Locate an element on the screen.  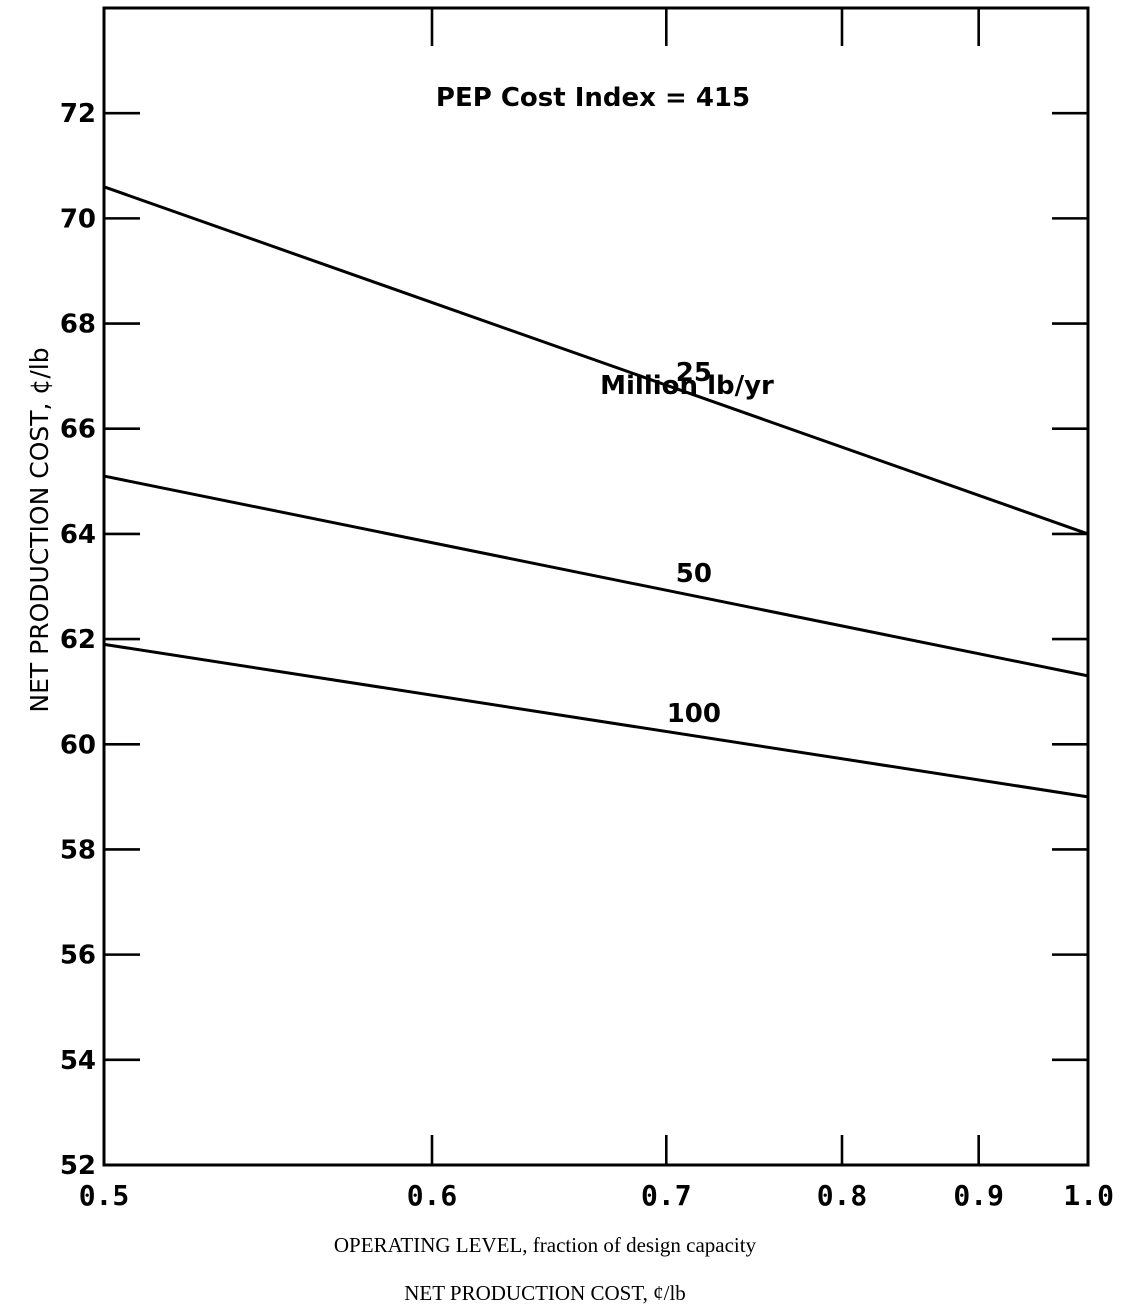
y-tick-label: 68 is located at coordinates (78, 325).